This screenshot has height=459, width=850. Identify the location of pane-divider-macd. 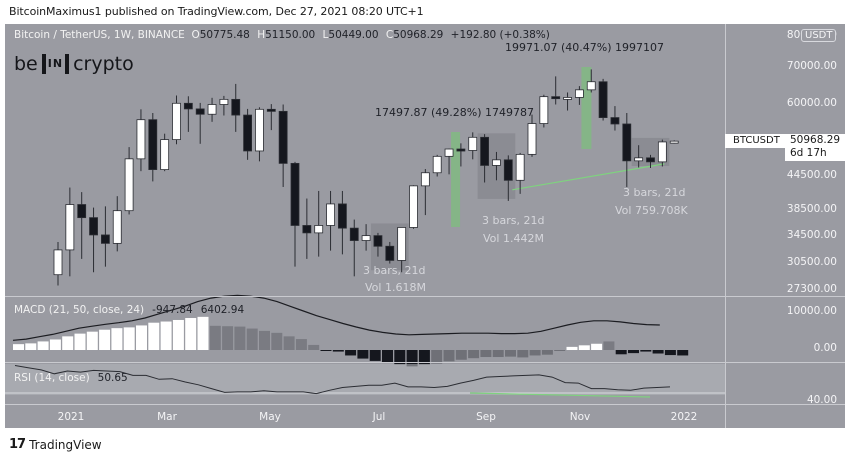
(425, 296).